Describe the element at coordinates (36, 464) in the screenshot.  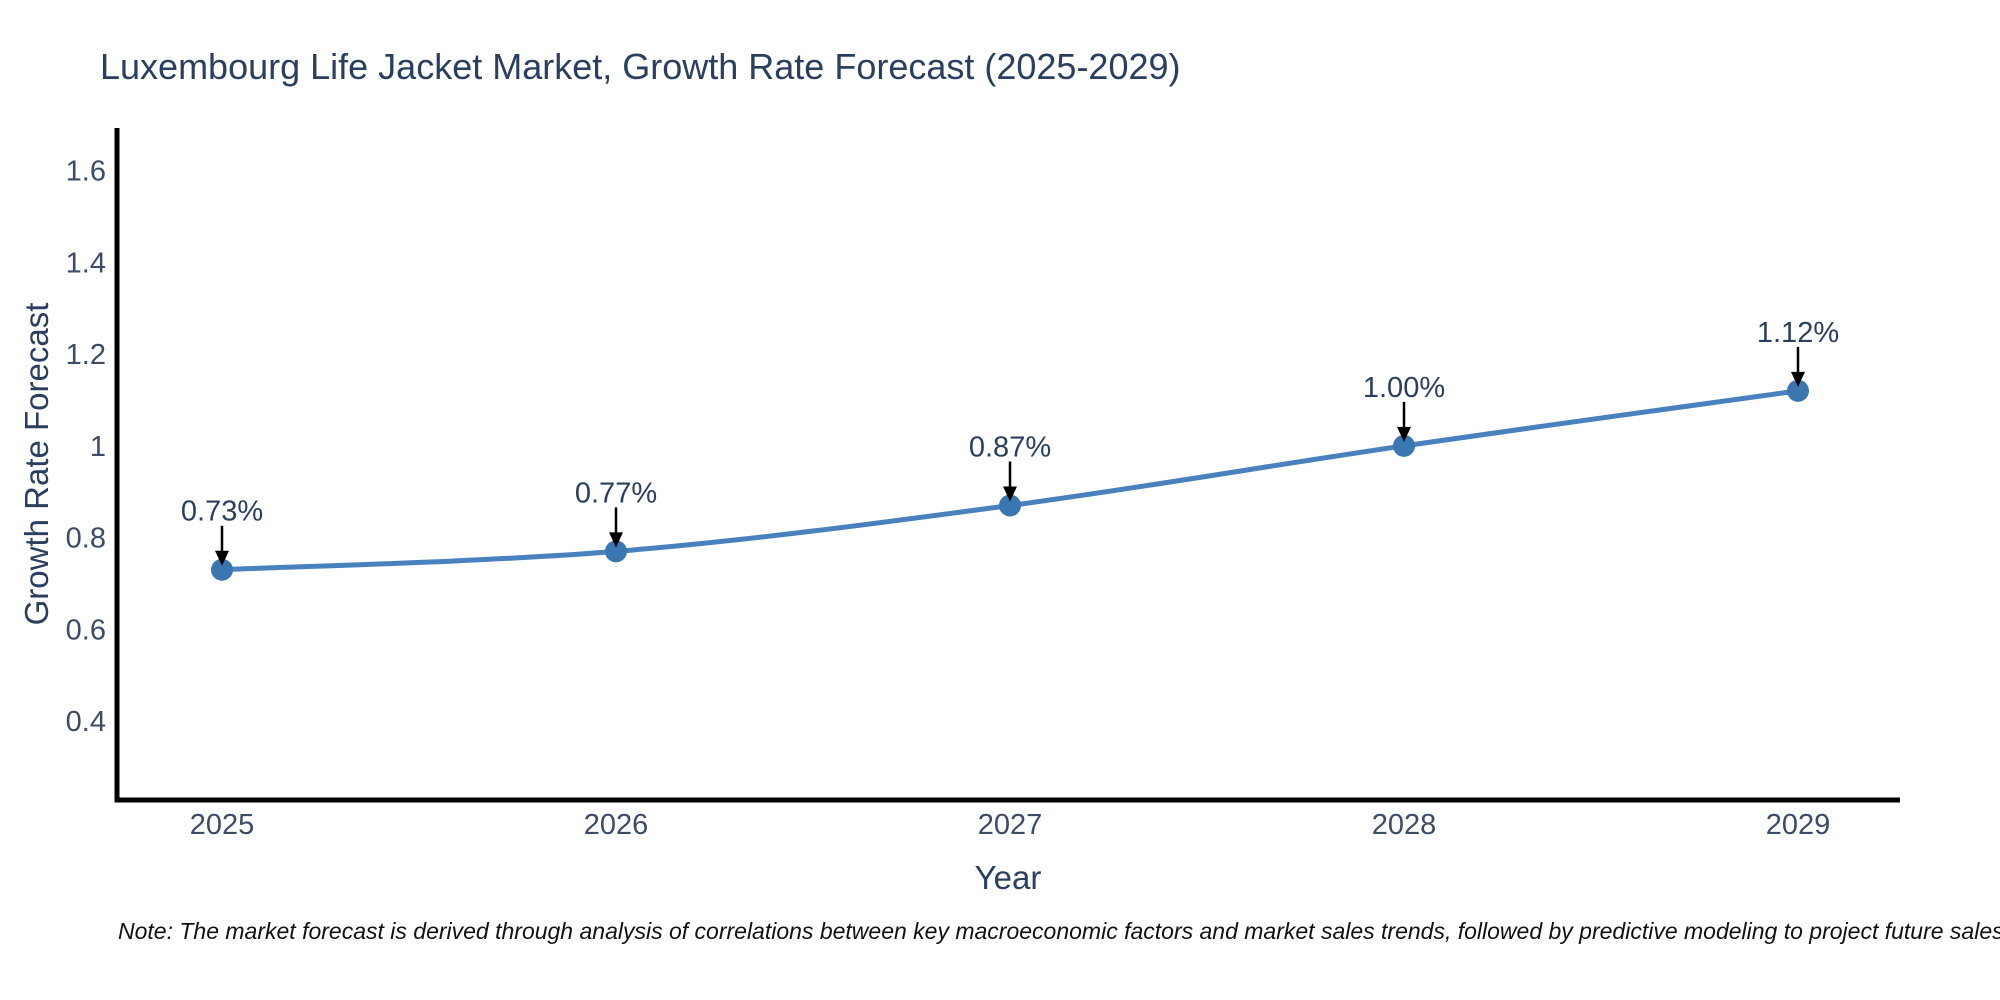
I see `y-axis-title: Growth Rate Forecast` at that location.